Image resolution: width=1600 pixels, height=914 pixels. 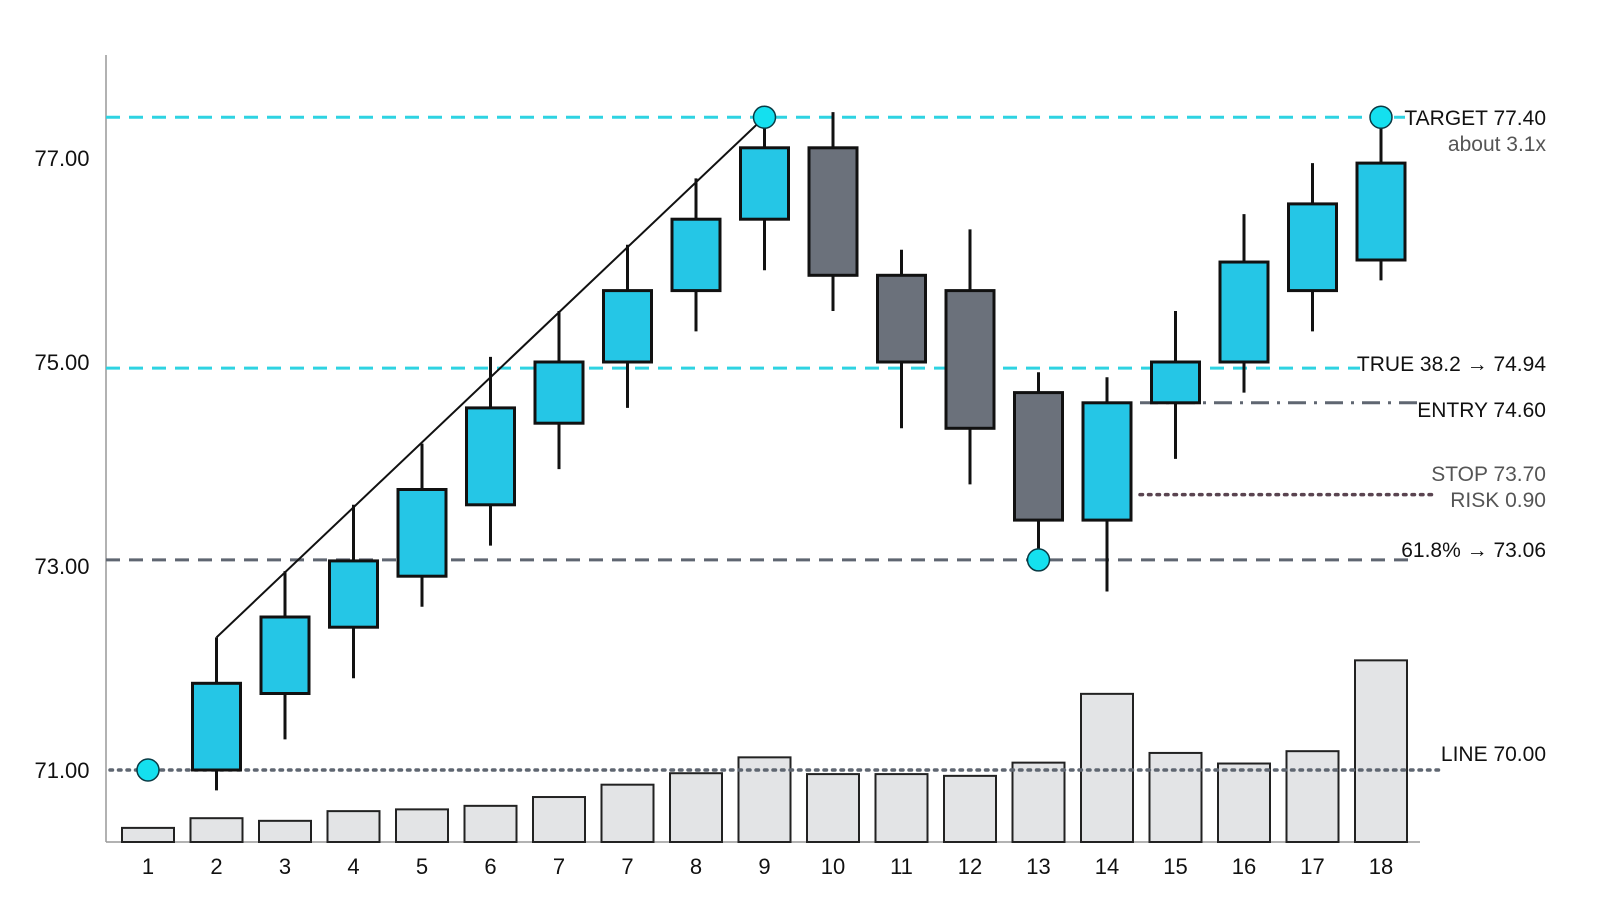 I want to click on level-label-stop-2: RISK 0.90, so click(x=1498, y=500).